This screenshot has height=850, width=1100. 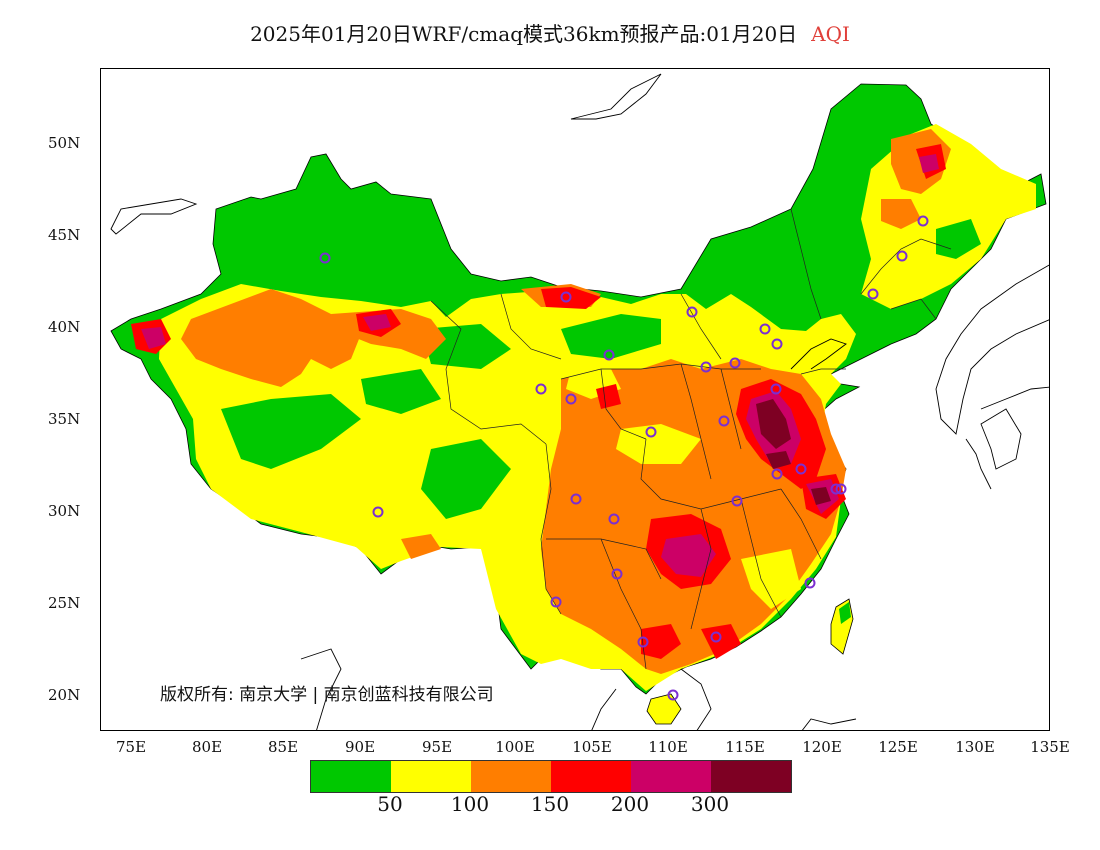 What do you see at coordinates (550, 804) in the screenshot?
I see `legend-label-150: 150` at bounding box center [550, 804].